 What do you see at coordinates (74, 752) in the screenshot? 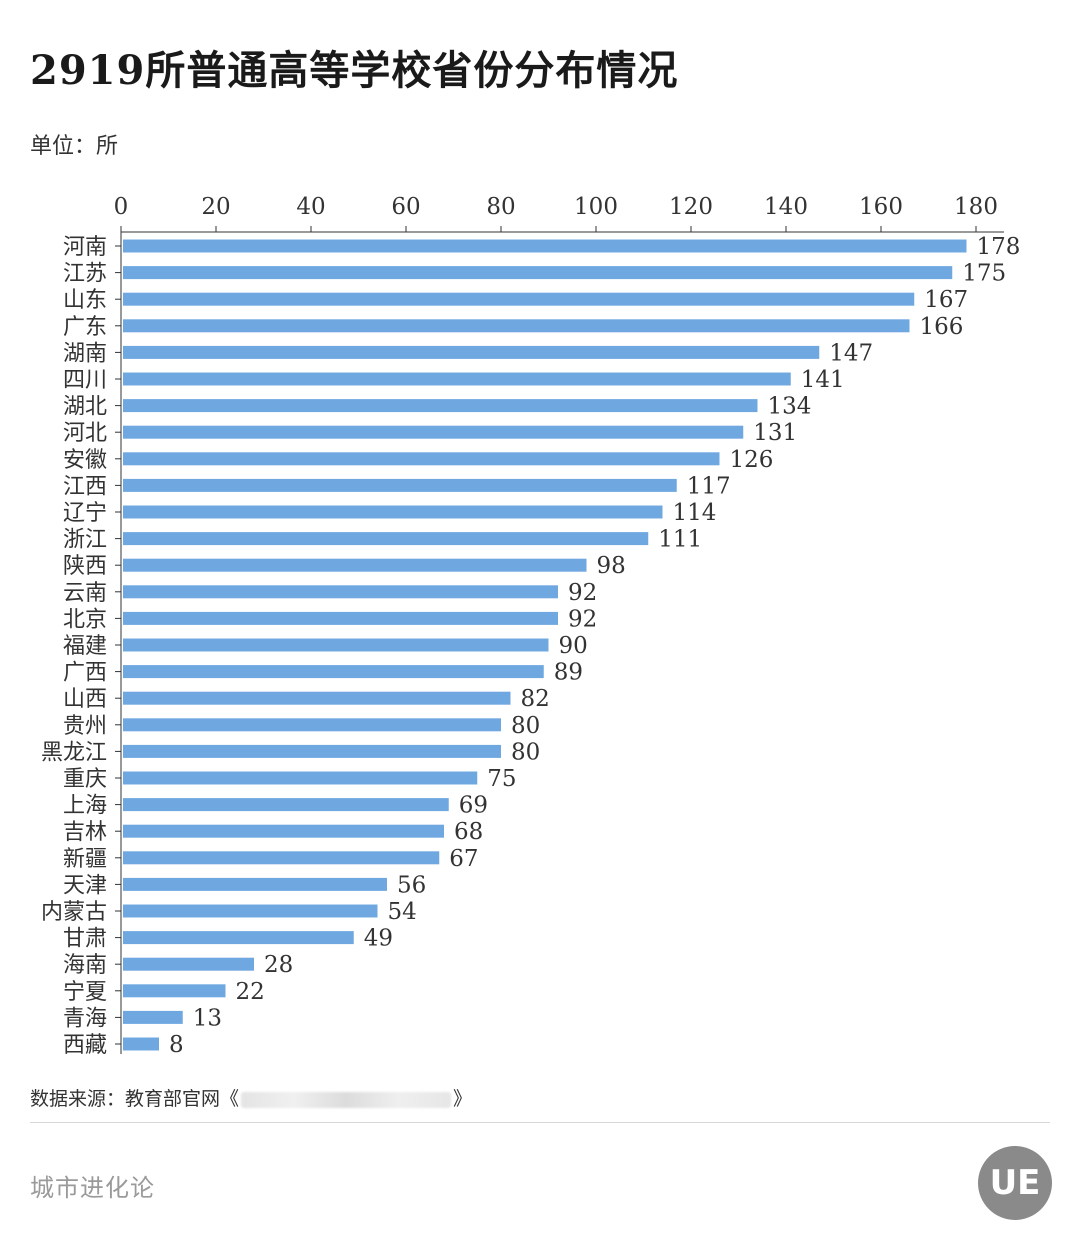
I see `category-label: 黑龙江` at bounding box center [74, 752].